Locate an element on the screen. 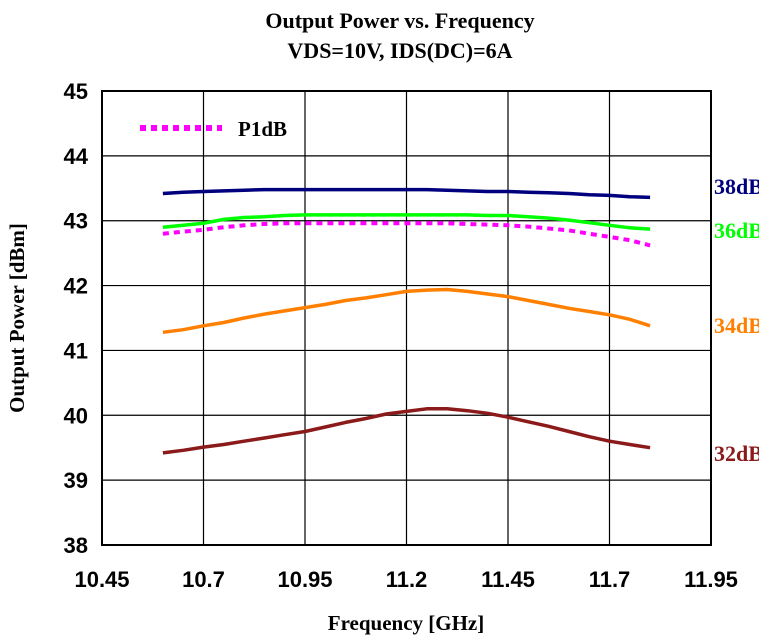  y-tick-label: 40 is located at coordinates (76, 415).